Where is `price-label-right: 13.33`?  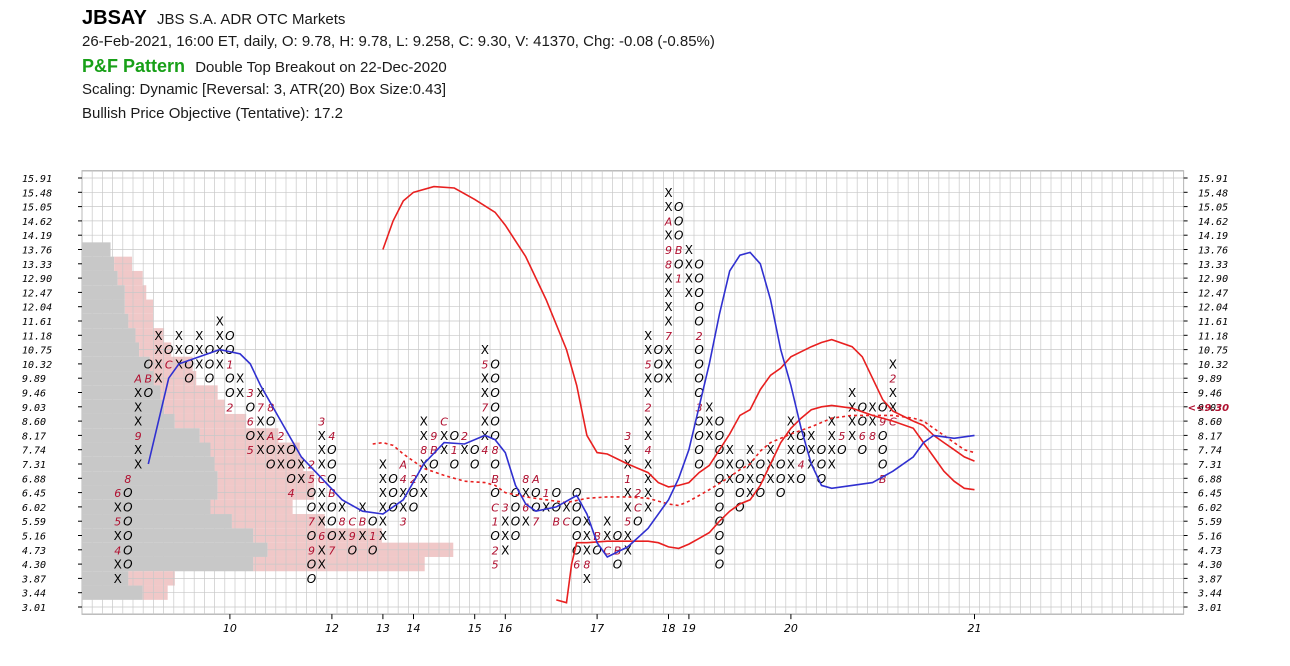 price-label-right: 13.33 is located at coordinates (1213, 265).